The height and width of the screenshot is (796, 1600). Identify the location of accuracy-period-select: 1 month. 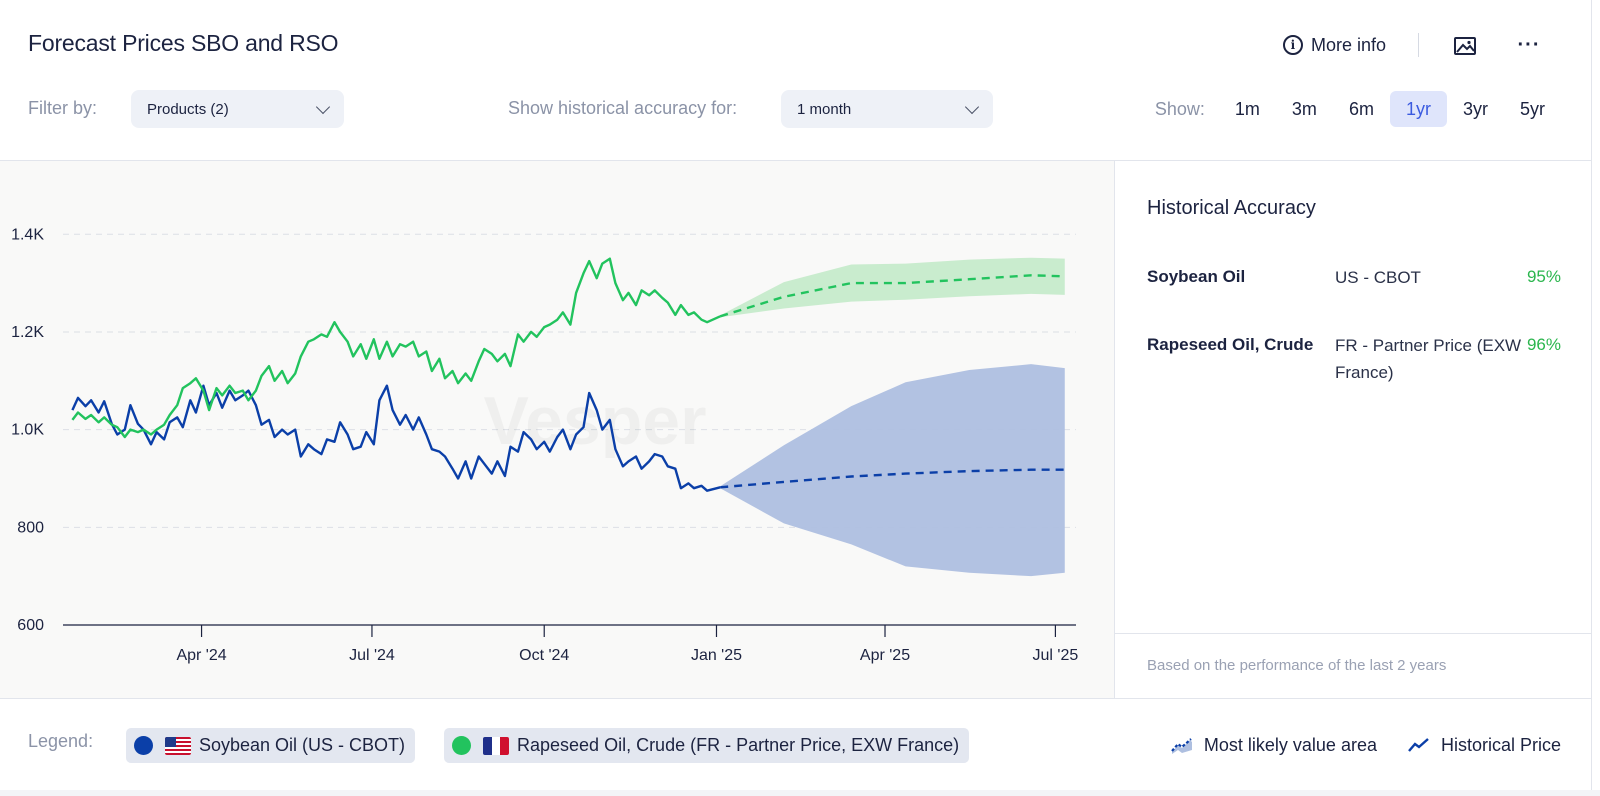
(887, 109).